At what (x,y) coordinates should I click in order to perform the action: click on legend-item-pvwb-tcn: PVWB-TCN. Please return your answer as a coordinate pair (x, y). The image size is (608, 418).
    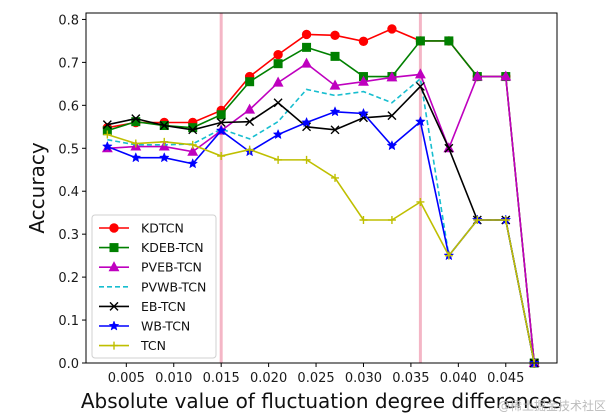
    Looking at the image, I should click on (152, 286).